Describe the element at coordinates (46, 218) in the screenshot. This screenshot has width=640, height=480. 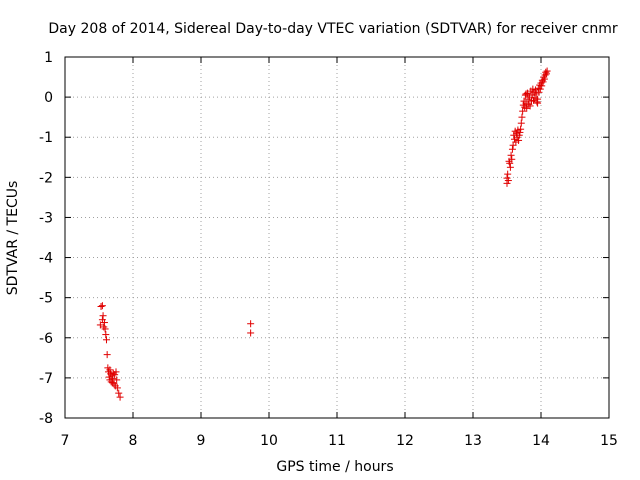
I see `y-tick-label: -3` at that location.